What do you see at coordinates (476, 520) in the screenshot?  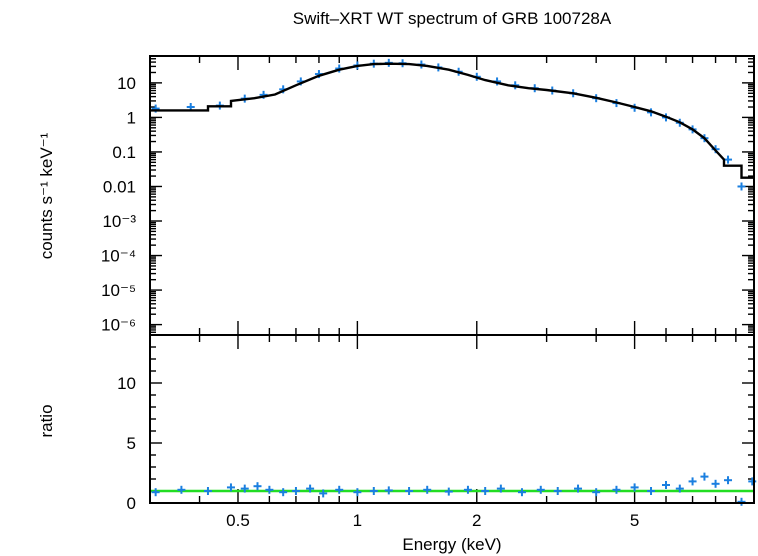 I see `x-tick-label: 2` at bounding box center [476, 520].